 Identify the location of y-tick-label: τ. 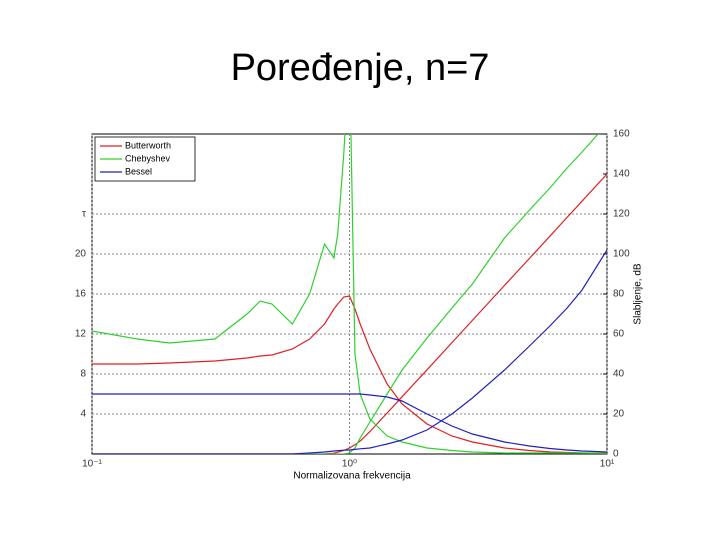
(84, 214).